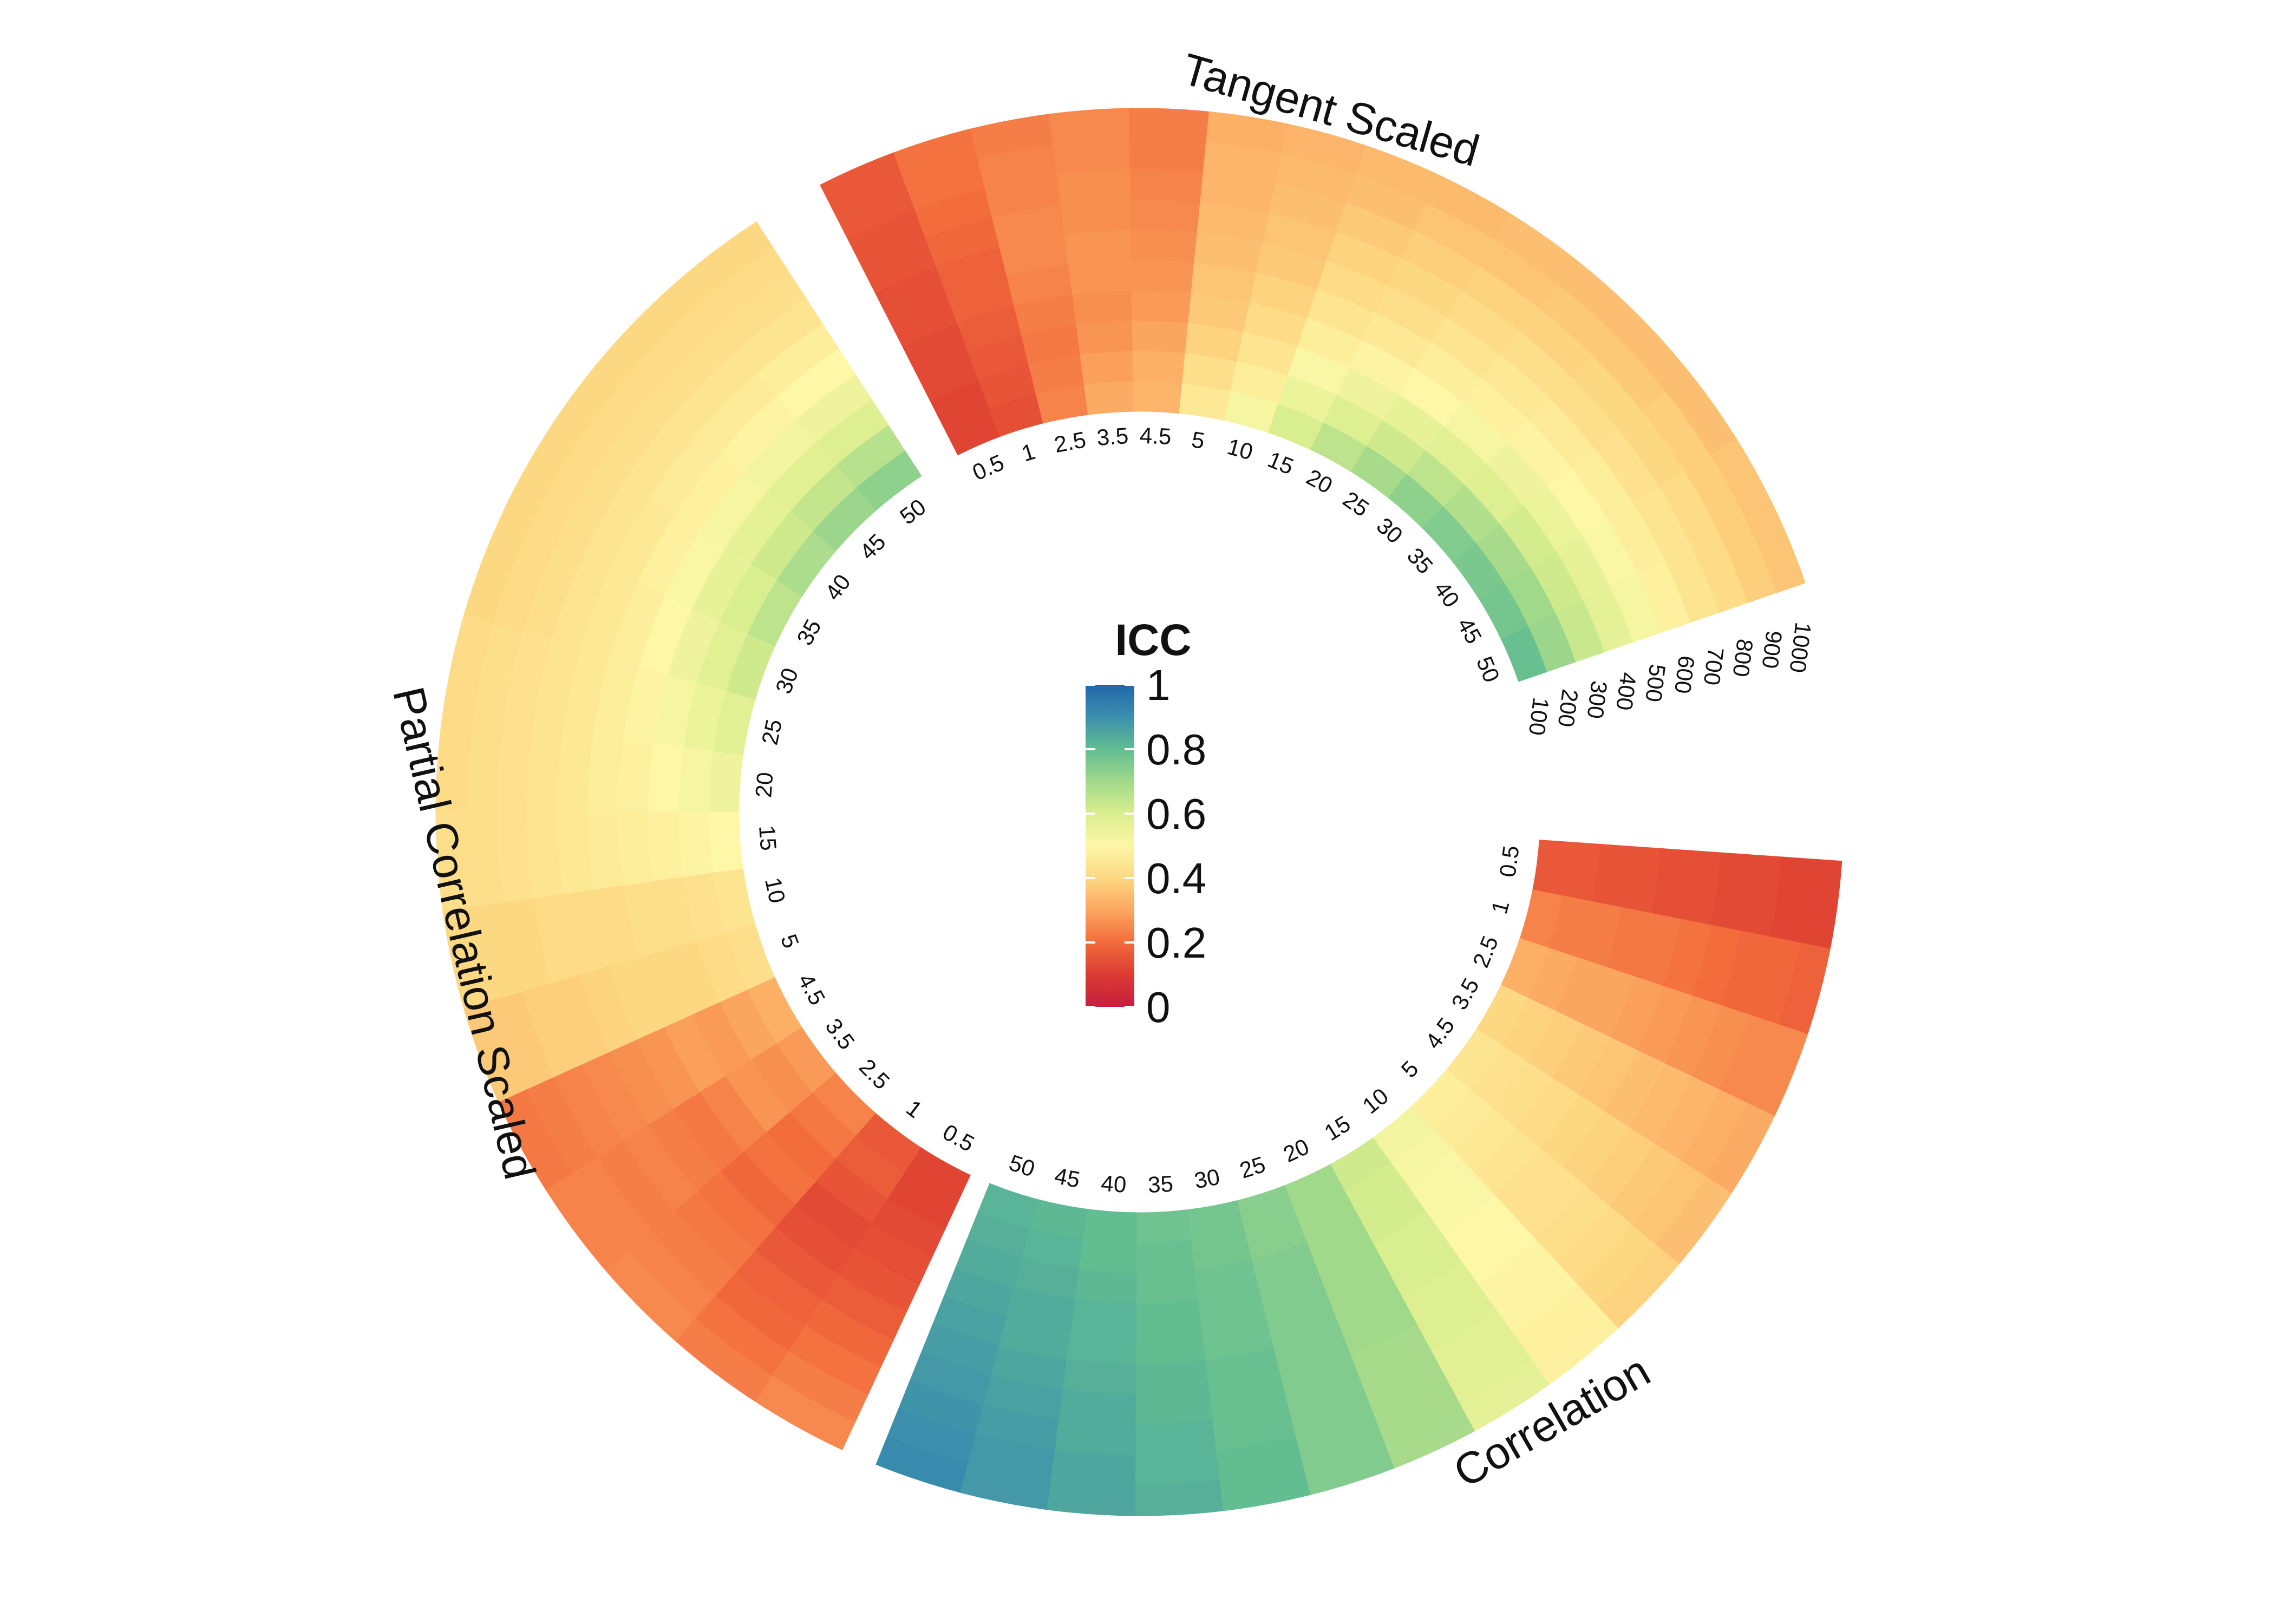 Image resolution: width=2274 pixels, height=1624 pixels. I want to click on column-label: 20, so click(1319, 481).